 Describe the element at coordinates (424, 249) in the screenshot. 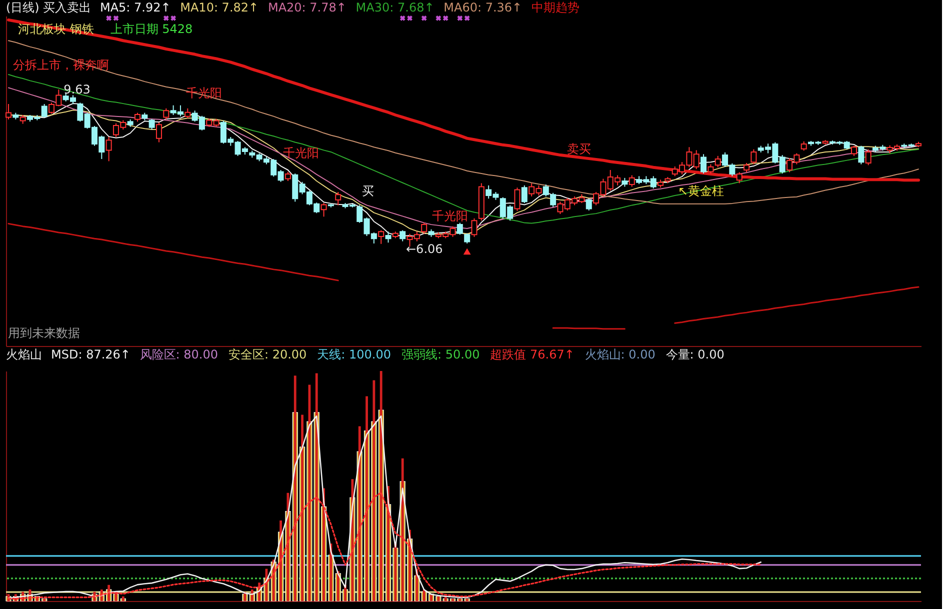

I see `annotation: ←6.06` at that location.